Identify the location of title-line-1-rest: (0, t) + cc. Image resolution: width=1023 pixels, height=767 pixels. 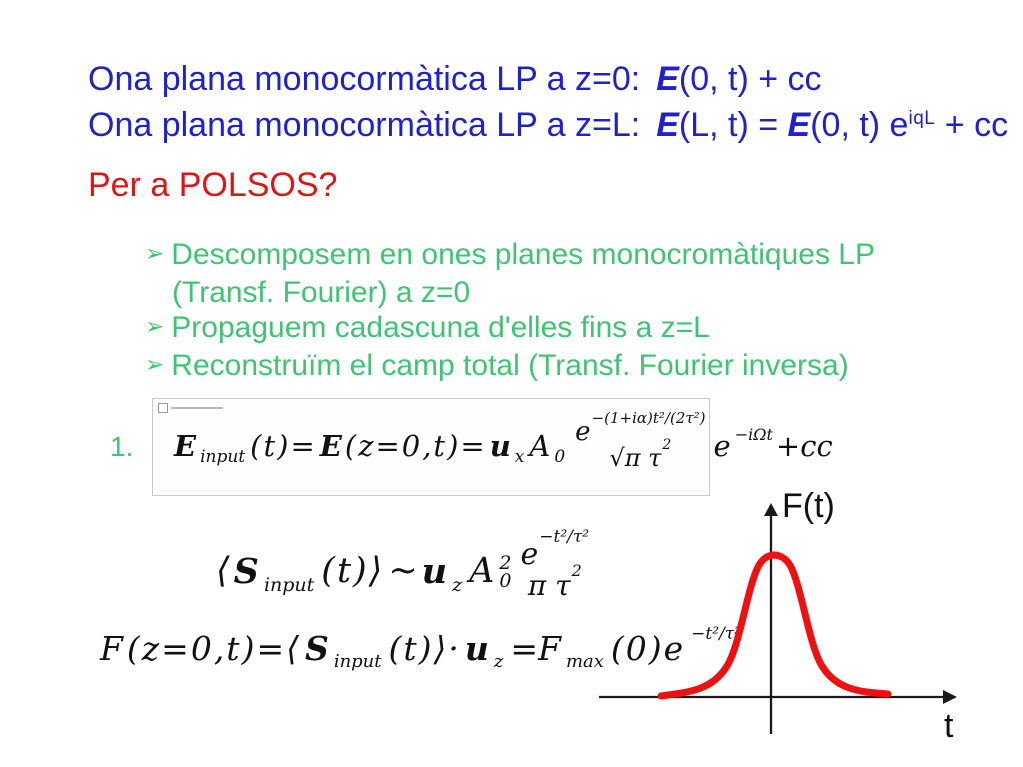
(750, 79).